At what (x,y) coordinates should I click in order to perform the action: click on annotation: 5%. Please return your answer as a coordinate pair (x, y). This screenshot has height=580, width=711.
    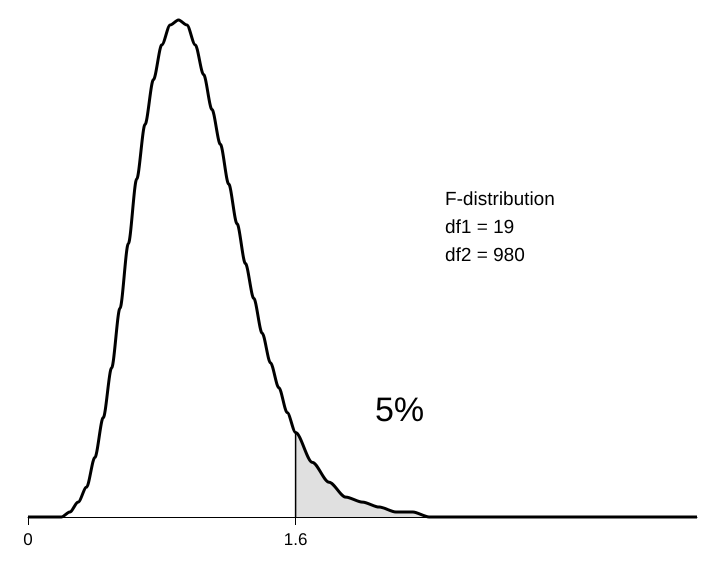
    Looking at the image, I should click on (399, 410).